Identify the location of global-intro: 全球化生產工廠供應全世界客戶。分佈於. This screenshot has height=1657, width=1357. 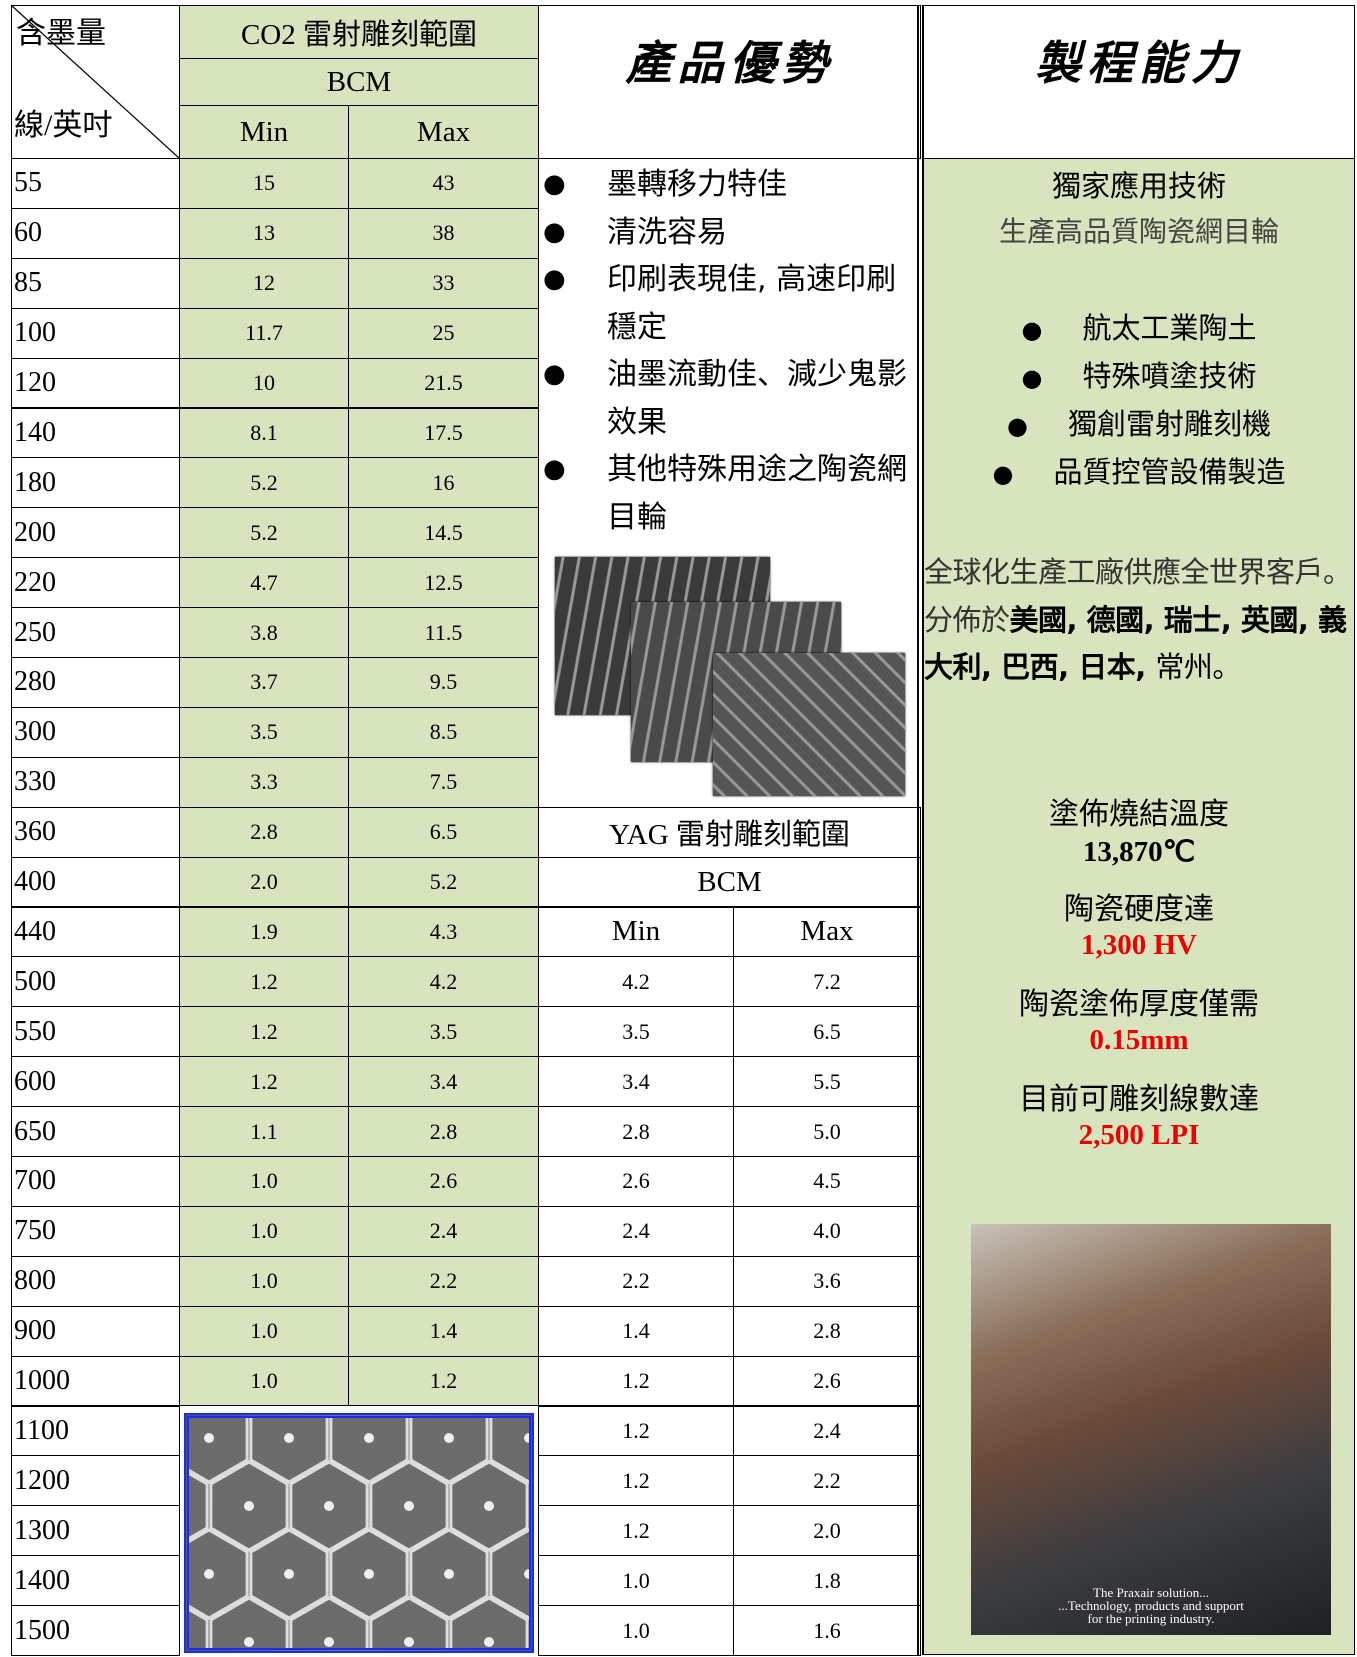
(1138, 596).